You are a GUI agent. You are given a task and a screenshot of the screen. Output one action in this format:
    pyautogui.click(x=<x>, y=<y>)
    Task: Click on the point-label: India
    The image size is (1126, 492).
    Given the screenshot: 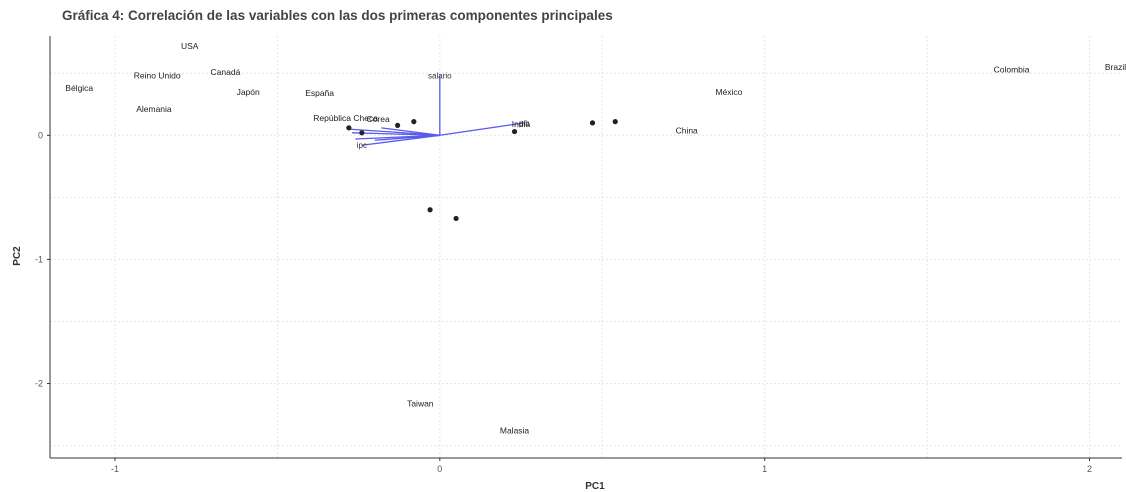 What is the action you would take?
    pyautogui.click(x=521, y=124)
    